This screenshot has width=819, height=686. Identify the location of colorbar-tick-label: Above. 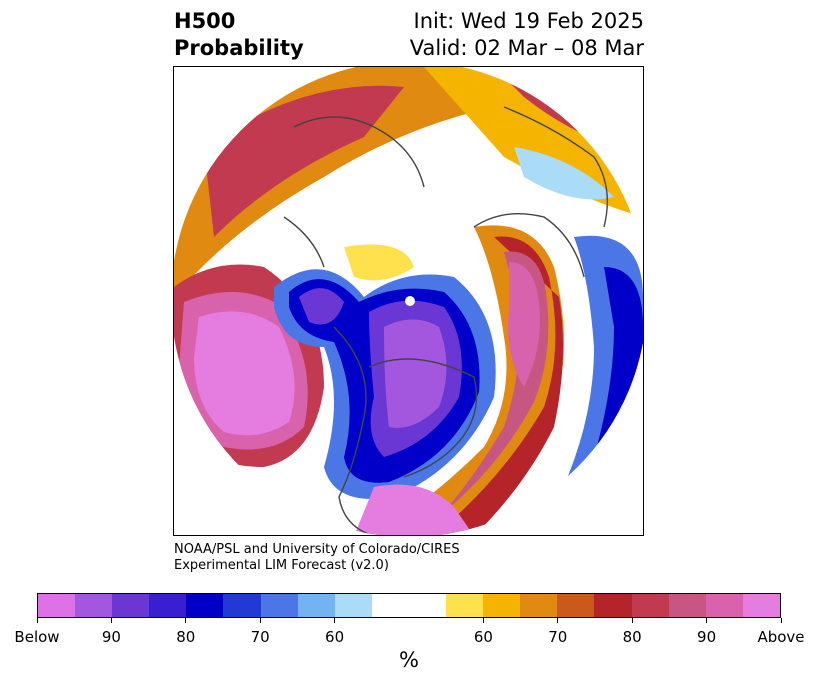
(781, 637).